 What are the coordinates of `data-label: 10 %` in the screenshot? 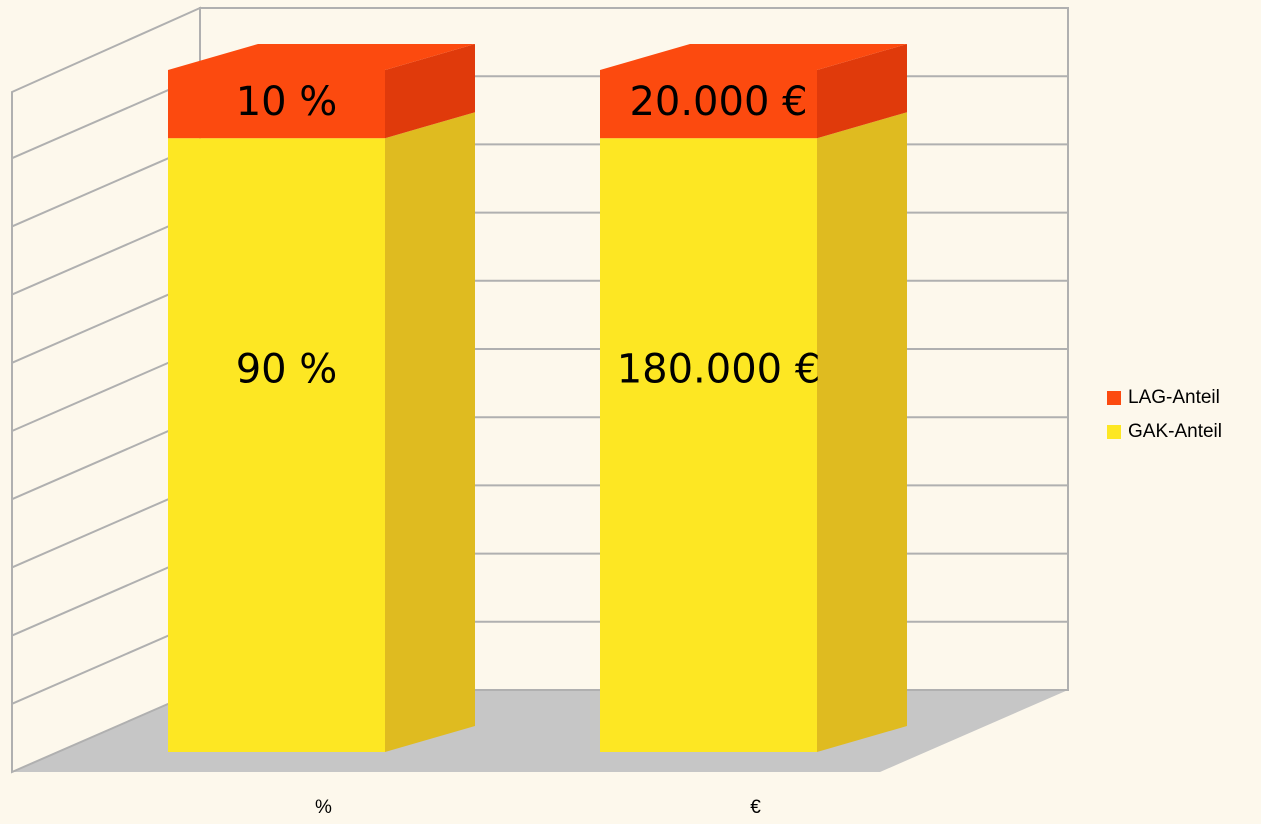 It's located at (287, 102).